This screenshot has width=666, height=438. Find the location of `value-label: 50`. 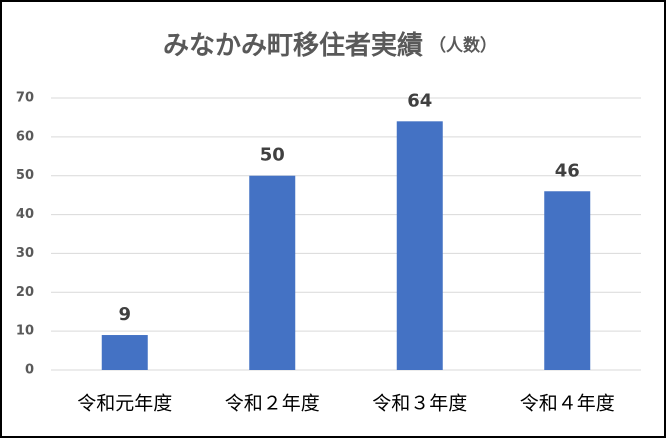

value-label: 50 is located at coordinates (272, 155).